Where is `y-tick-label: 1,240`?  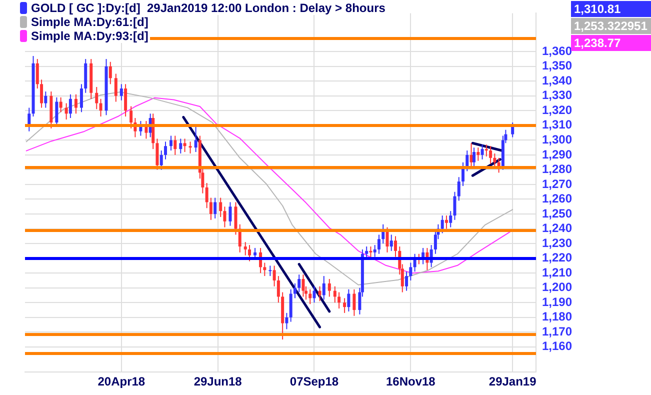
y-tick-label: 1,240 is located at coordinates (557, 228).